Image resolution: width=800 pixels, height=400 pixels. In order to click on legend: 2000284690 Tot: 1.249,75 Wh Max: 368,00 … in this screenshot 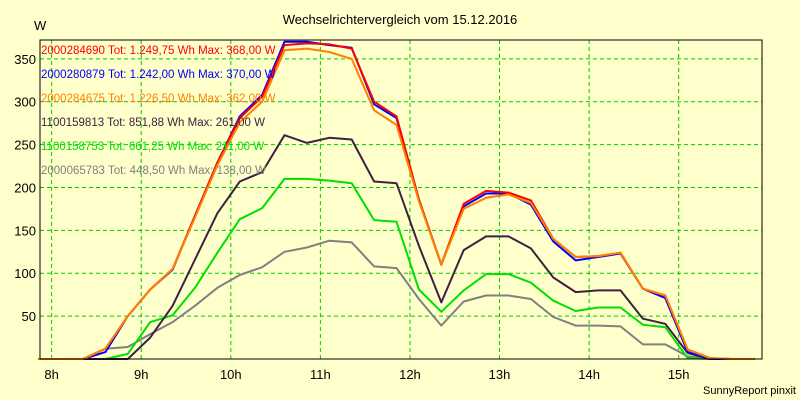, I will do `click(158, 111)`.